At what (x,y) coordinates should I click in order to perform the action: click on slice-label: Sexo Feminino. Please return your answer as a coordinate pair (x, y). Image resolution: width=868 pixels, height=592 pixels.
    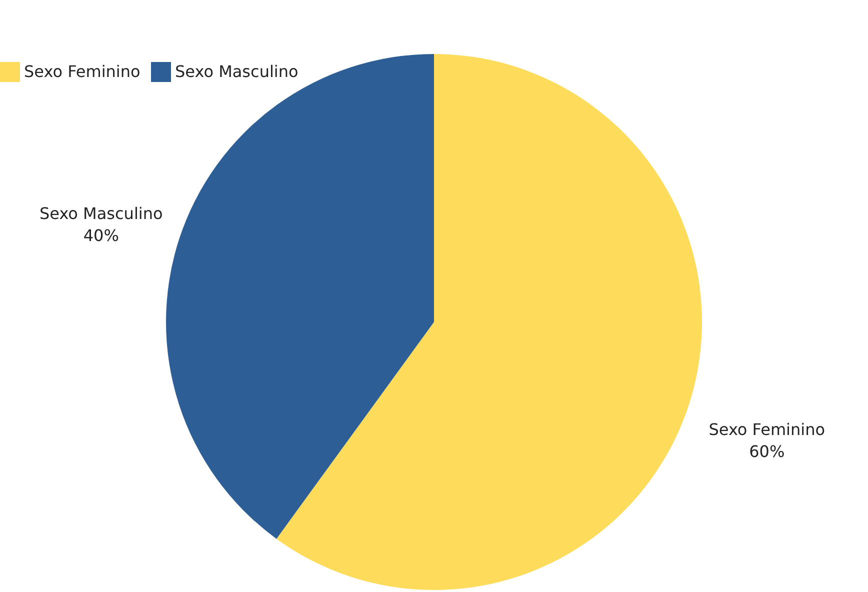
    Looking at the image, I should click on (767, 430).